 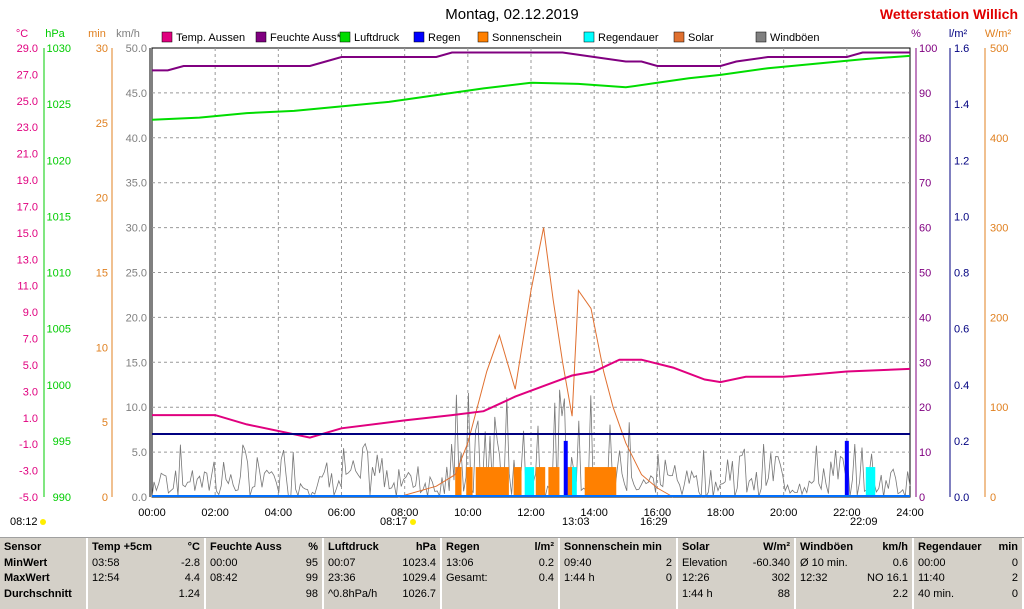 What do you see at coordinates (298, 37) in the screenshot?
I see `legend-item: Feuchte Auss*` at bounding box center [298, 37].